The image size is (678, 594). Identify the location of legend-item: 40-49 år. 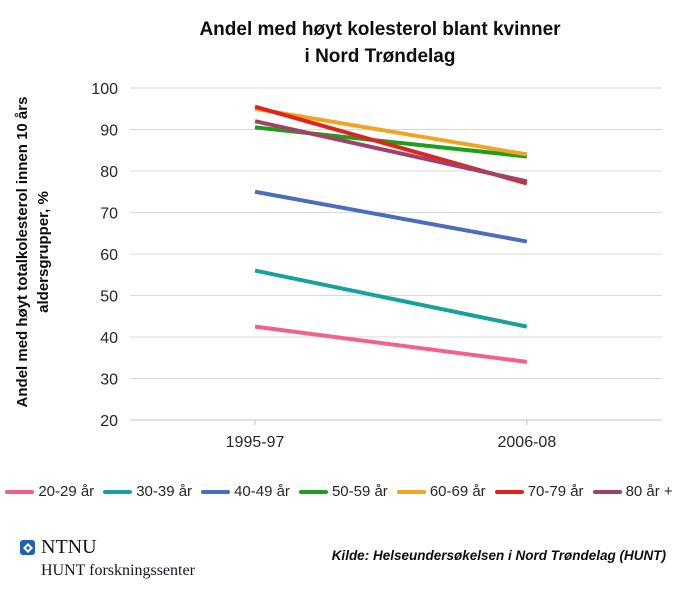
(245, 491).